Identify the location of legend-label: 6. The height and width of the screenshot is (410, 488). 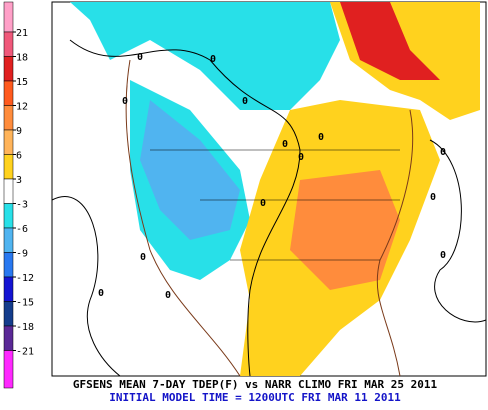
(19, 156).